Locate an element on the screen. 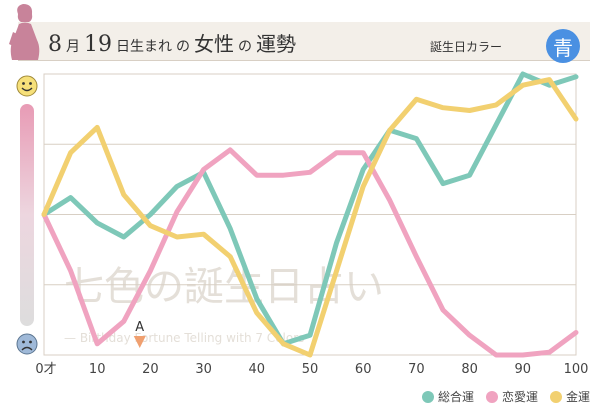  smiley-face-circle is located at coordinates (27, 86).